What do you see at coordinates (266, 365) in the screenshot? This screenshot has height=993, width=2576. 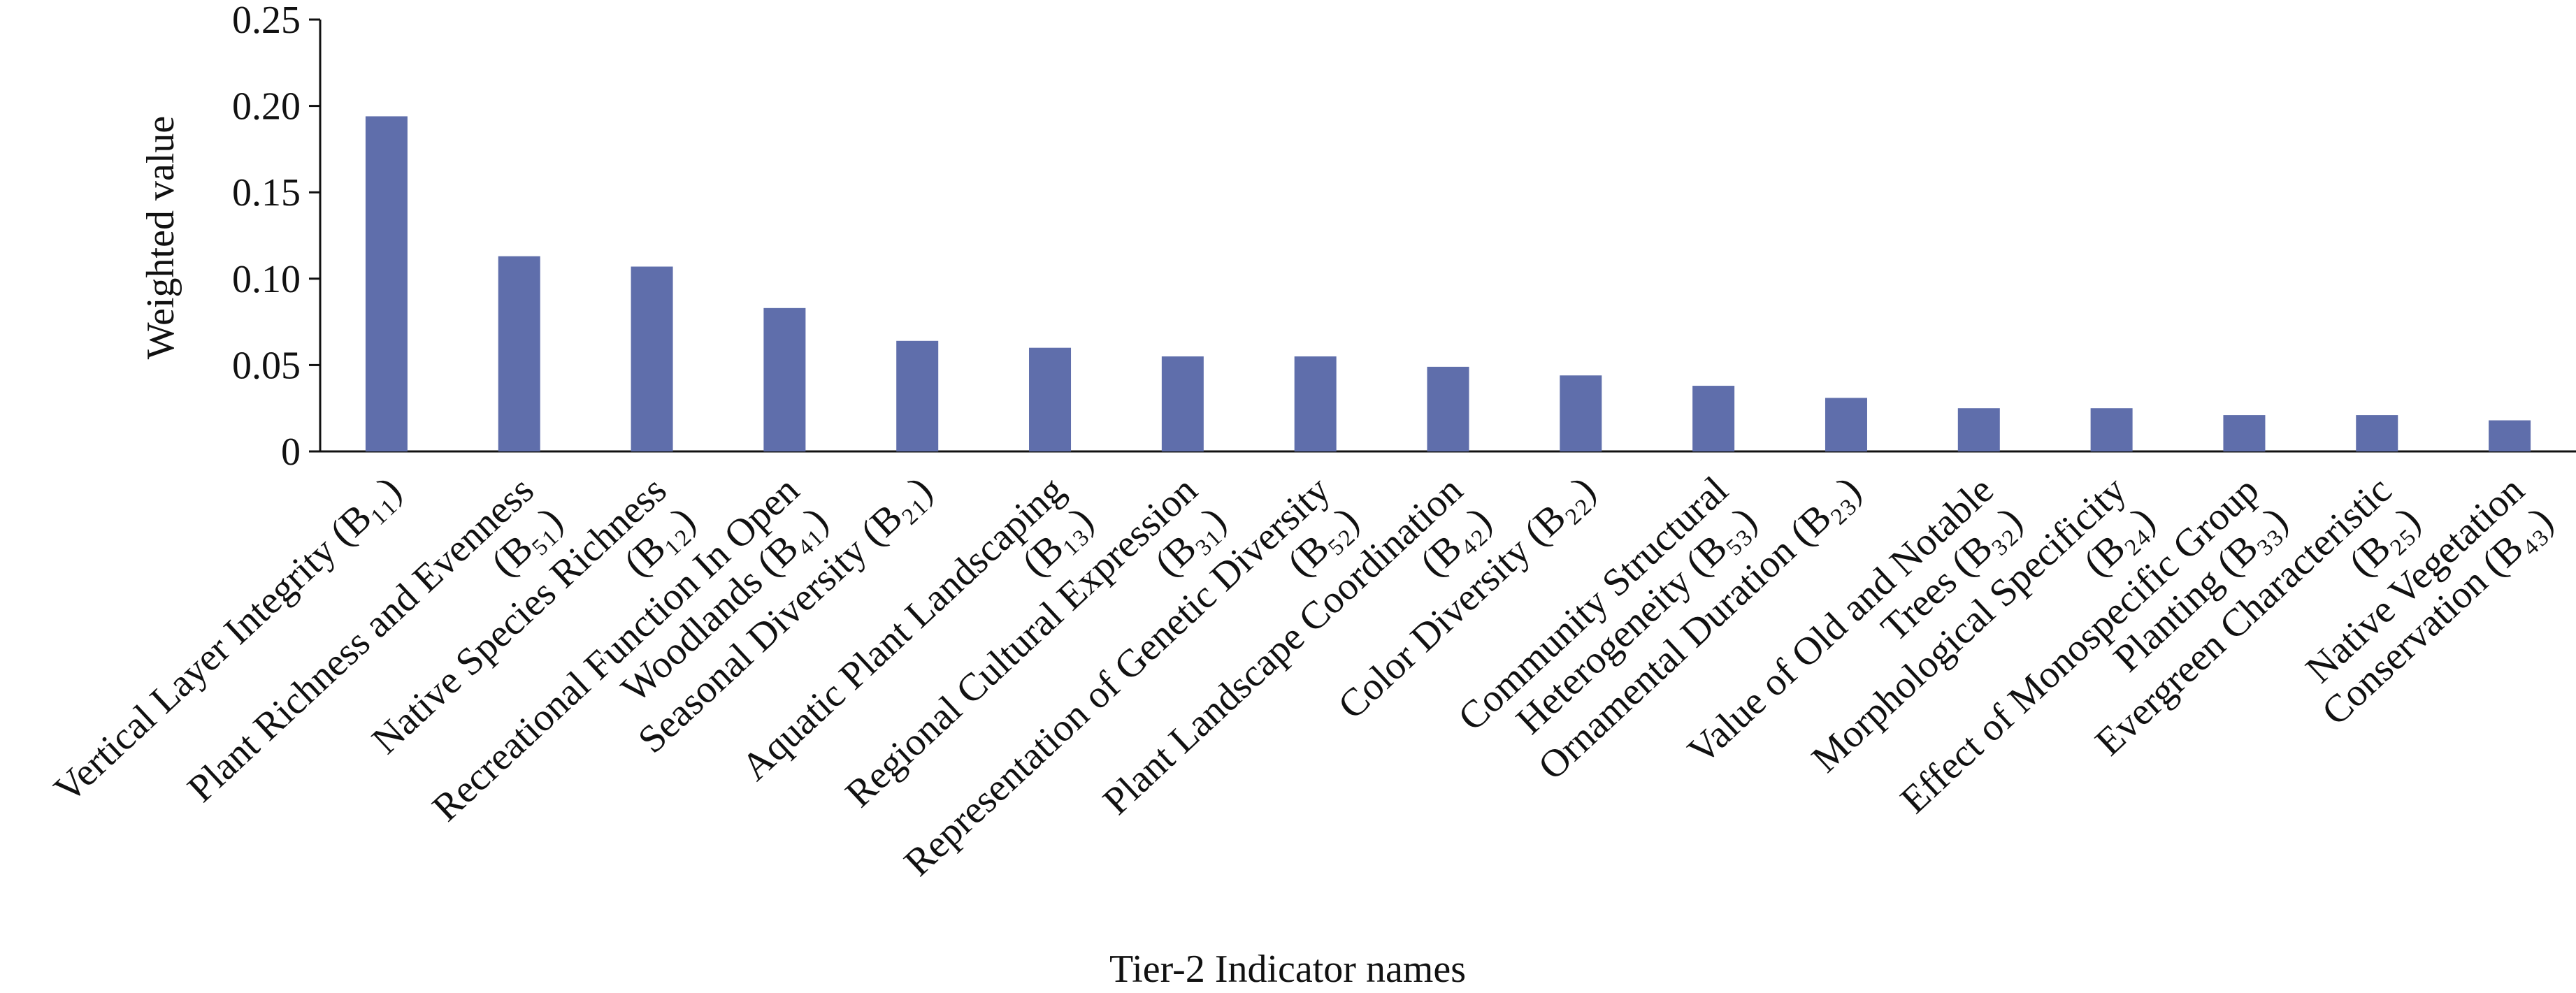 I see `y-tick-label: 0.05` at bounding box center [266, 365].